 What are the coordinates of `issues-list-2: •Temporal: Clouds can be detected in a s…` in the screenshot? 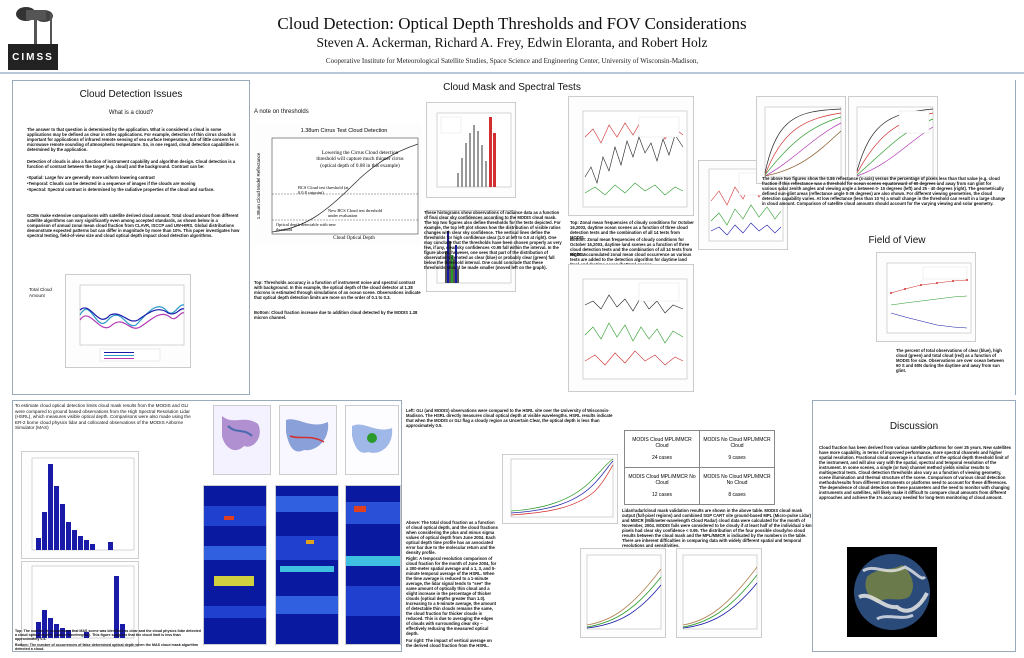 It's located at (111, 183).